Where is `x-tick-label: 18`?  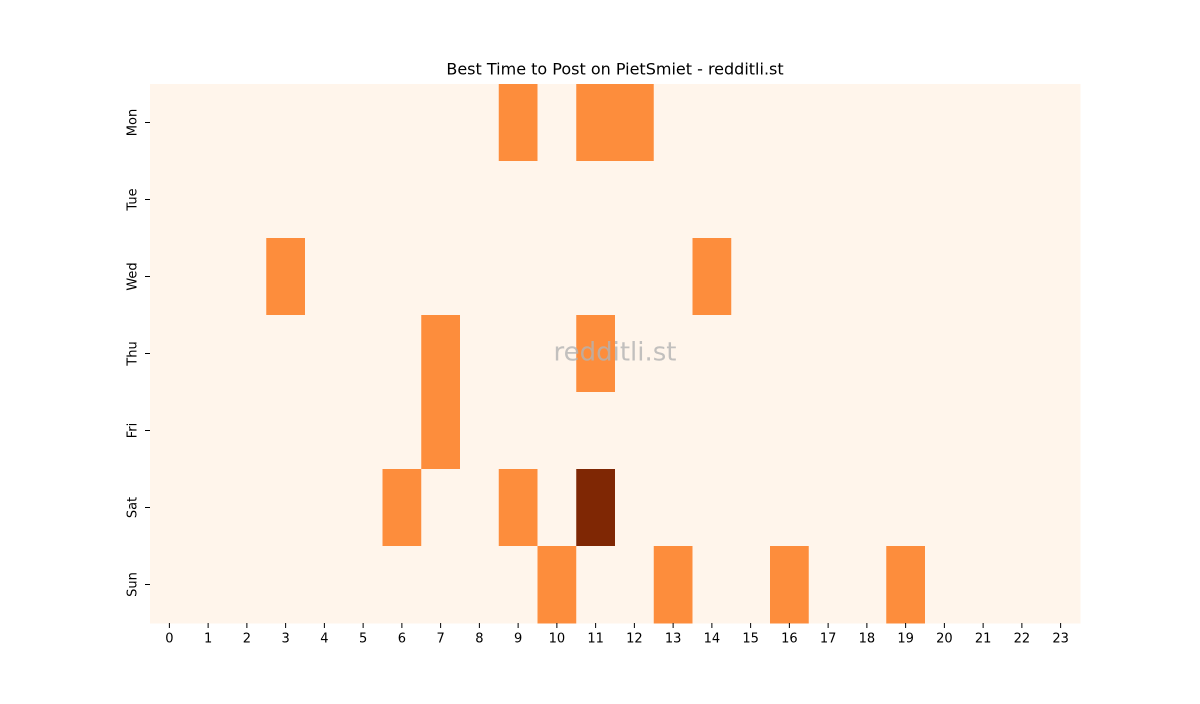 x-tick-label: 18 is located at coordinates (867, 639).